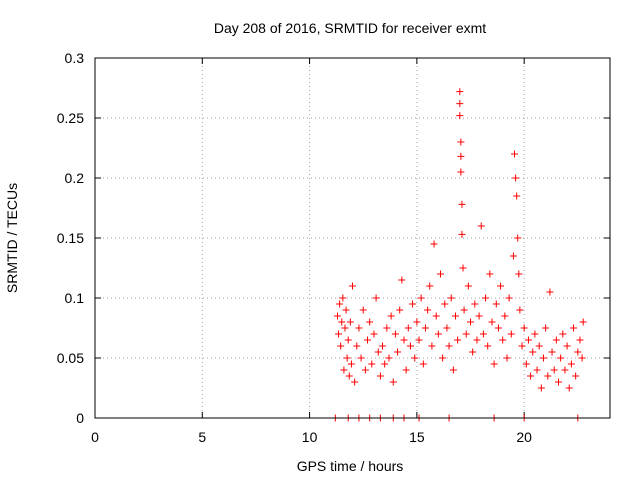 The image size is (640, 480). What do you see at coordinates (70, 238) in the screenshot?
I see `y-tick-label: 0.15` at bounding box center [70, 238].